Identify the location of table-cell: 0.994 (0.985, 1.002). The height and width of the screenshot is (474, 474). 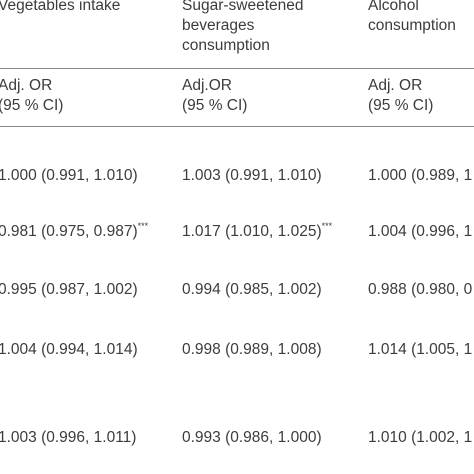
(252, 289).